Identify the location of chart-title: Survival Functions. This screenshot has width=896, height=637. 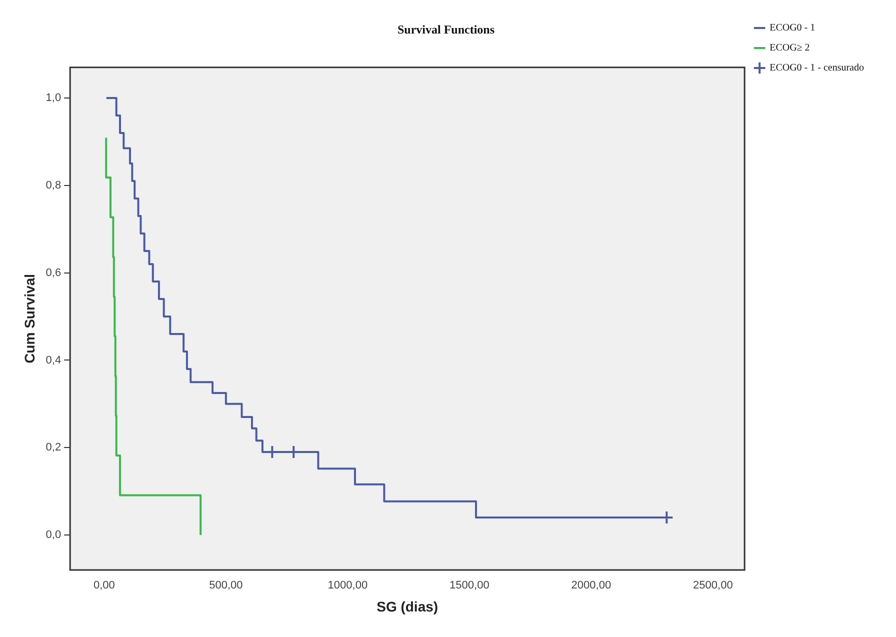
(446, 29).